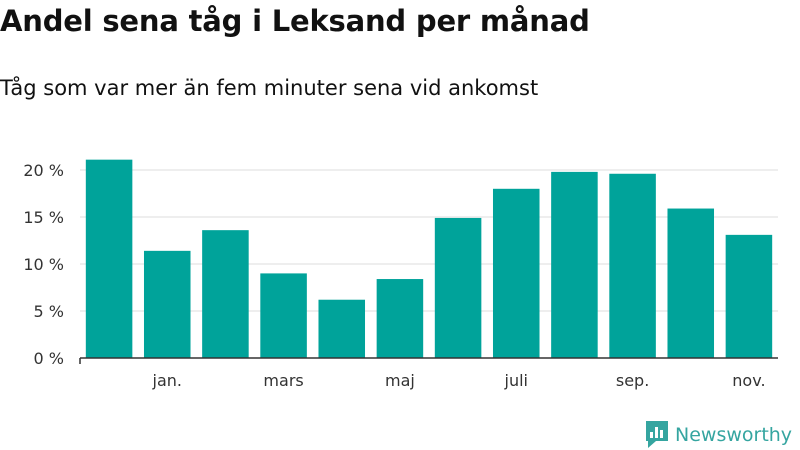 The width and height of the screenshot is (800, 450). Describe the element at coordinates (657, 434) in the screenshot. I see `newsworthy-logo-icon` at that location.